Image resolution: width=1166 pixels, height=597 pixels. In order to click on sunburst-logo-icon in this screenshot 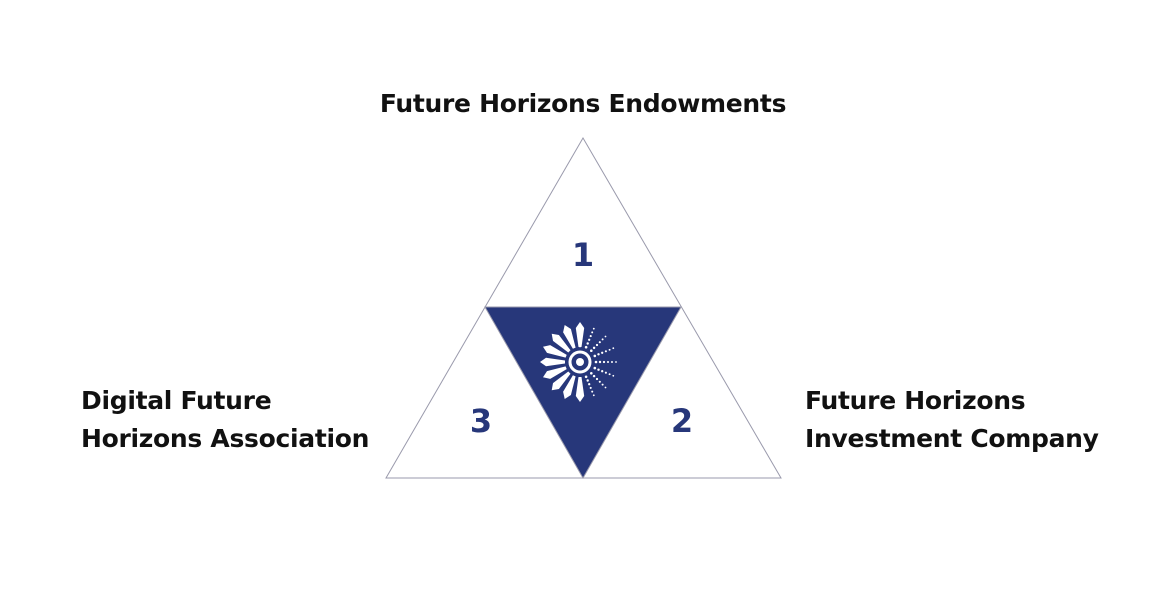, I will do `click(578, 362)`.